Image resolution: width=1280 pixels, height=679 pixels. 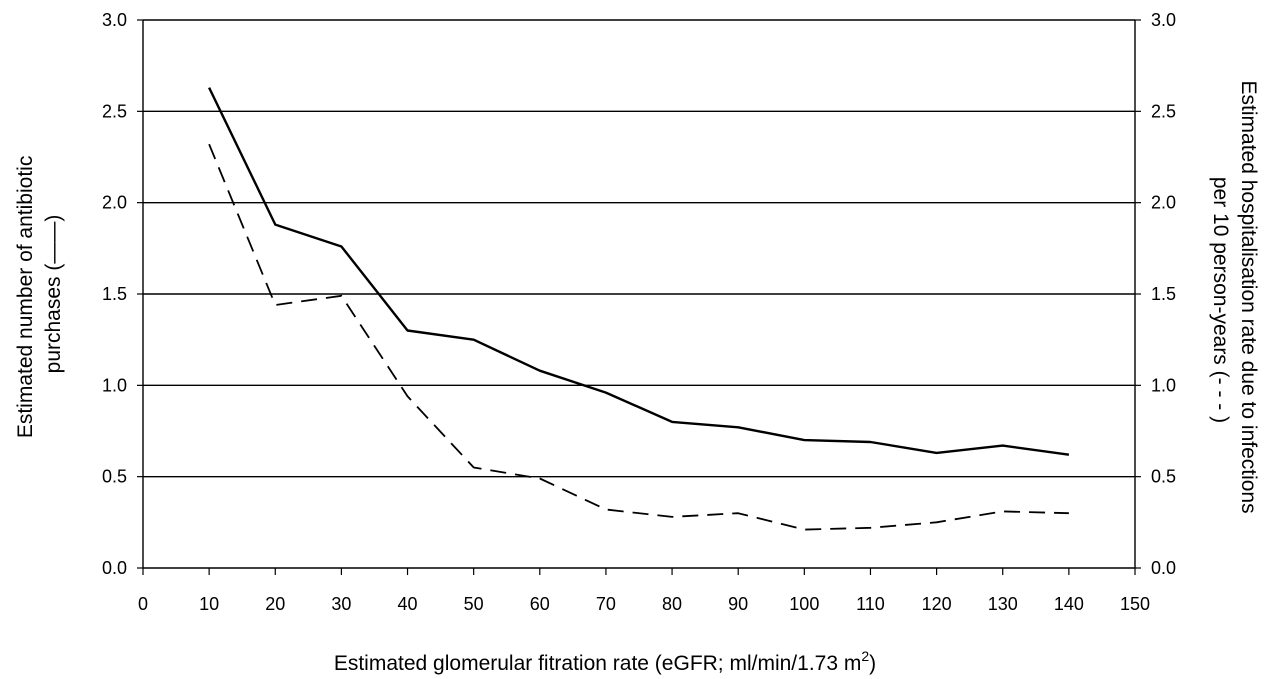 I want to click on x-tick-label: 80, so click(x=672, y=604).